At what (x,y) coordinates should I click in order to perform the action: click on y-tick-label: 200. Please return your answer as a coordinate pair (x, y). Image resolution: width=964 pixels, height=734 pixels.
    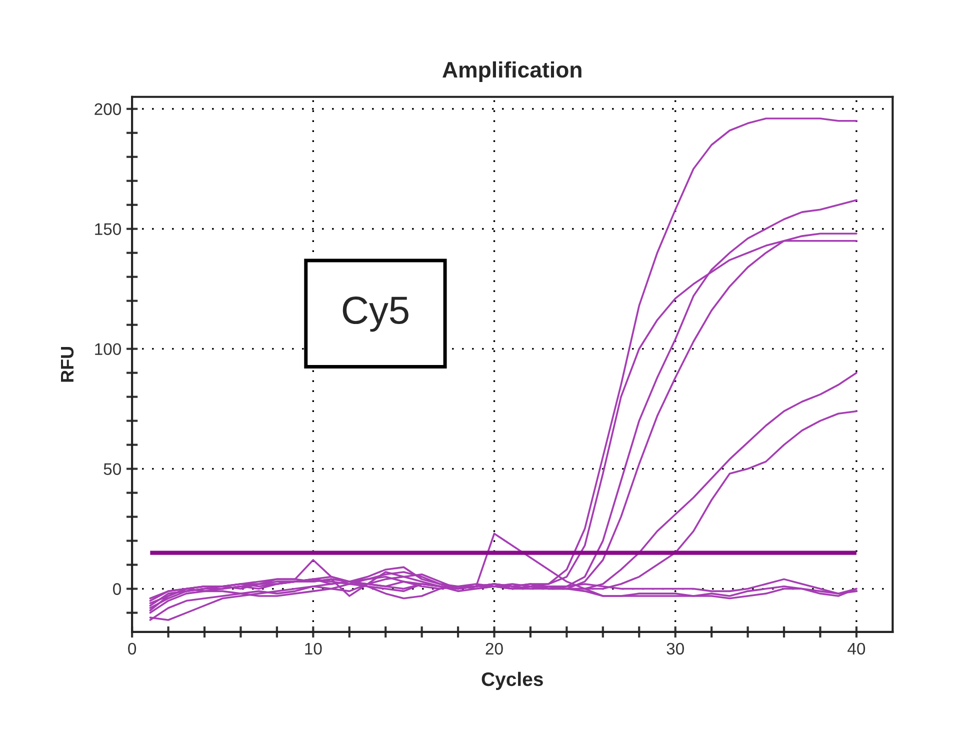
    Looking at the image, I should click on (107, 109).